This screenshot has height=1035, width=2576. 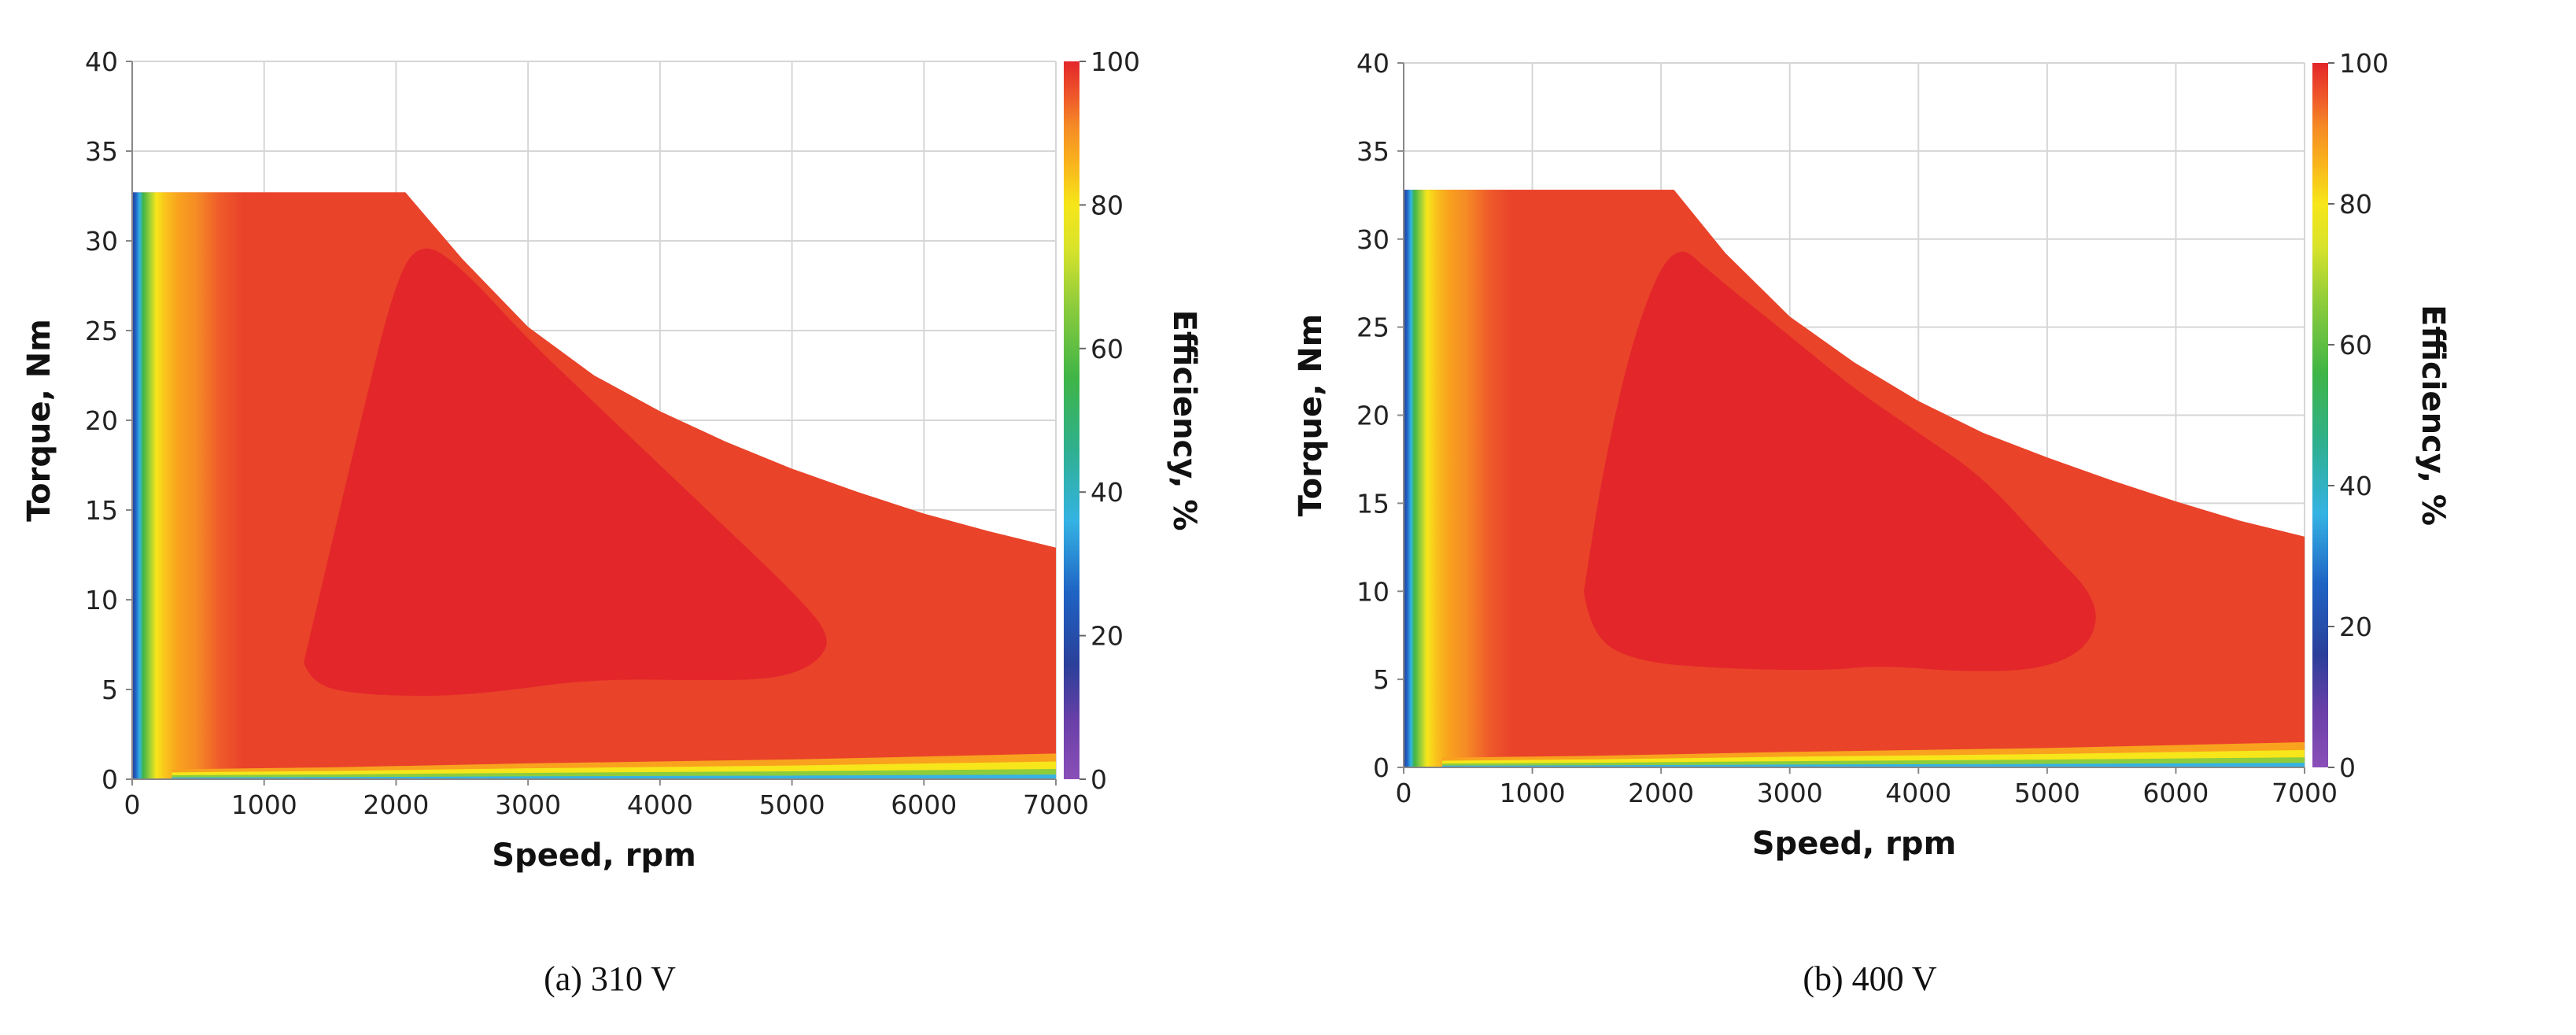 What do you see at coordinates (610, 978) in the screenshot?
I see `figure-caption: (a) 310 V` at bounding box center [610, 978].